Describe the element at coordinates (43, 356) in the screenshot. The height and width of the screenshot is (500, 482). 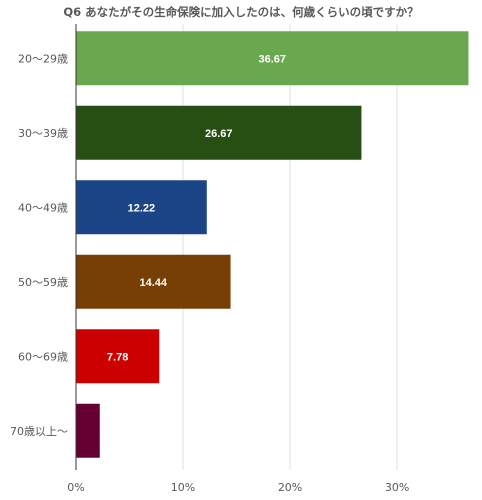
I see `category-label: 60〜69歳` at that location.